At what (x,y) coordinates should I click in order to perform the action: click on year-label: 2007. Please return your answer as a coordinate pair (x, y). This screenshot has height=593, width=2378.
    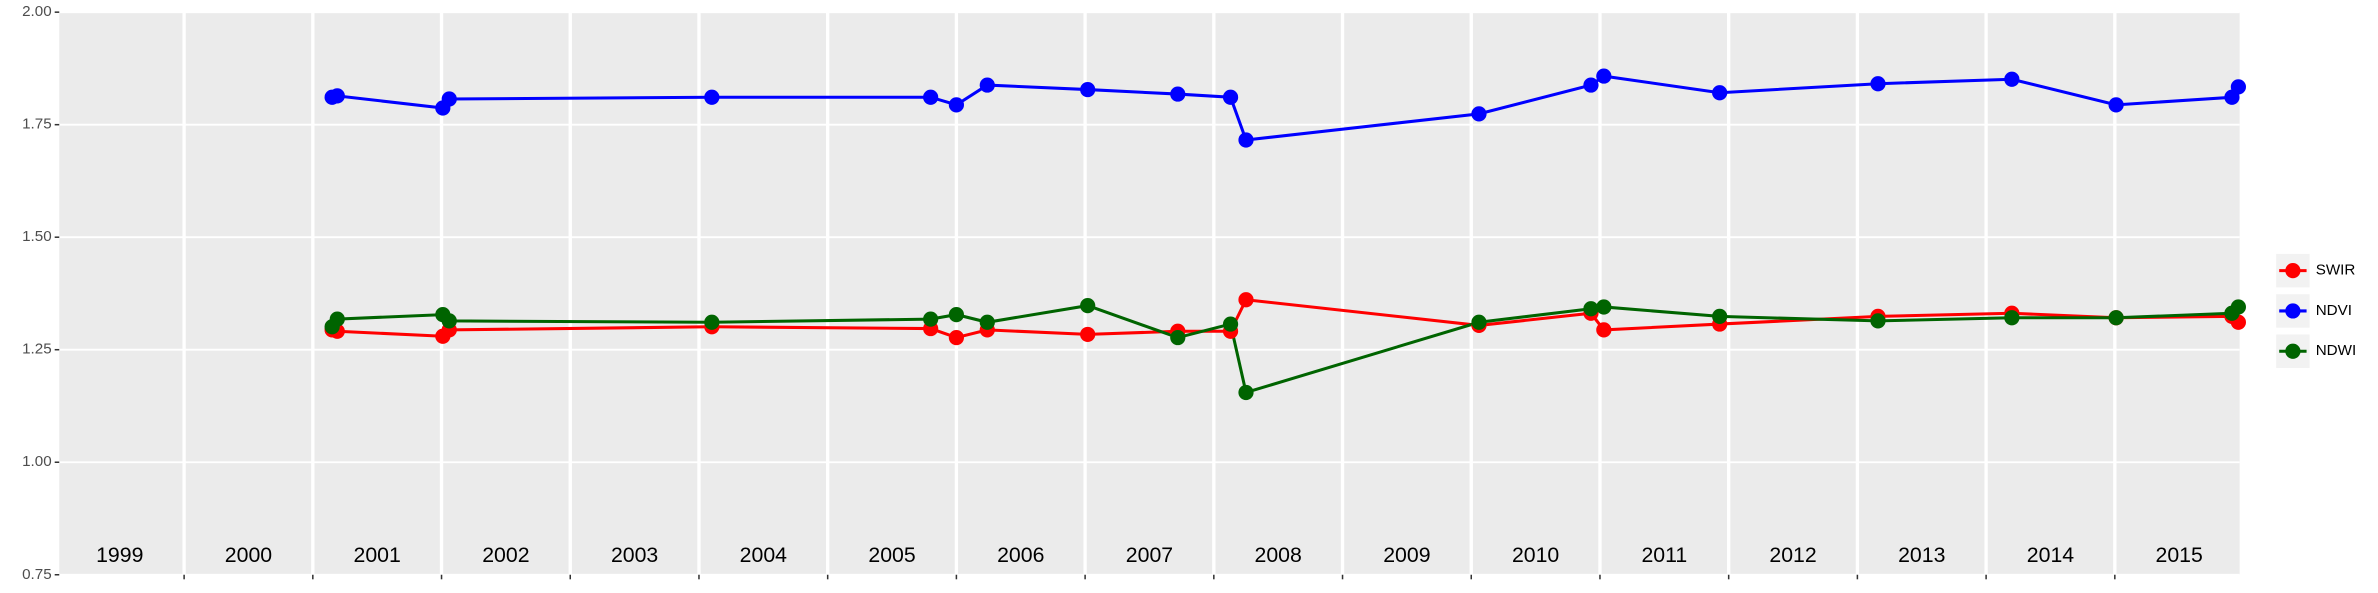
    Looking at the image, I should click on (1149, 555).